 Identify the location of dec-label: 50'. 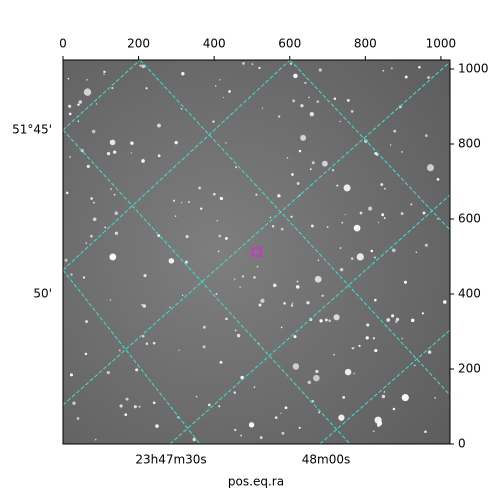
(42, 294).